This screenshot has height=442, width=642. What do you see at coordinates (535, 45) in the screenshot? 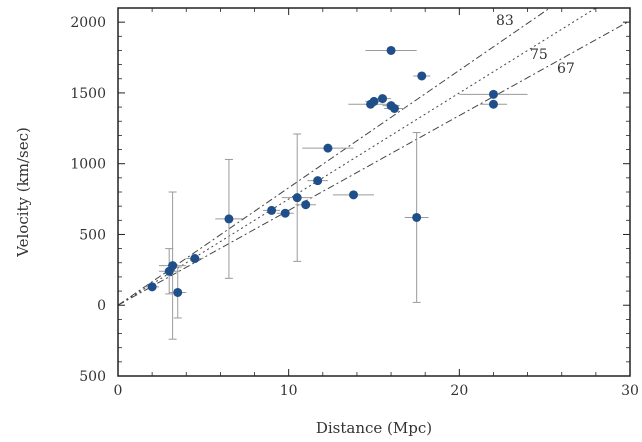
I see `fit-line-labels: 83 75 67` at bounding box center [535, 45].